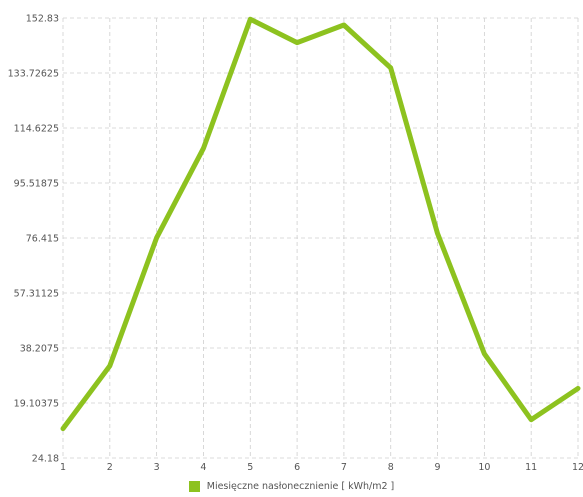 The width and height of the screenshot is (583, 497). I want to click on x-tick-label: 9, so click(438, 467).